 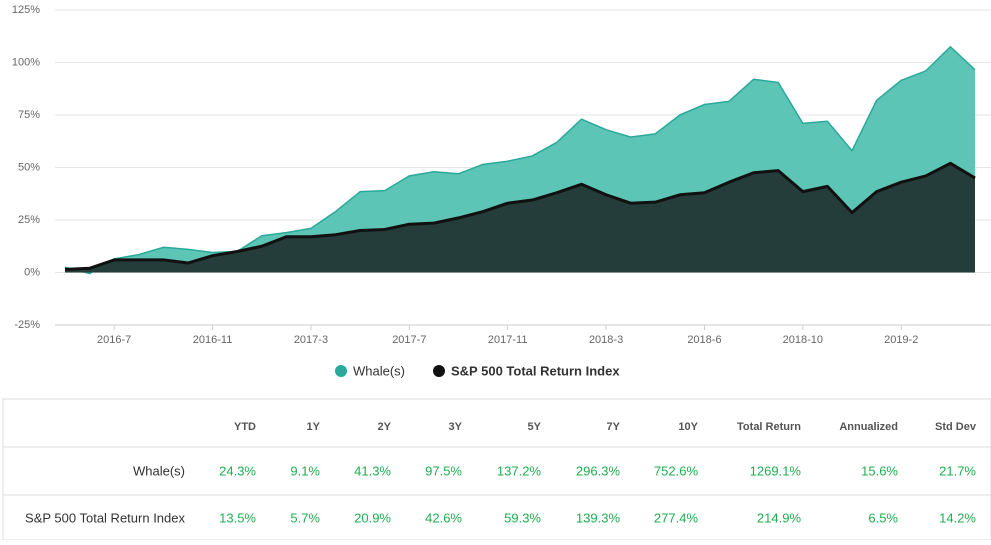 What do you see at coordinates (779, 517) in the screenshot?
I see `cell-value: 214.9%` at bounding box center [779, 517].